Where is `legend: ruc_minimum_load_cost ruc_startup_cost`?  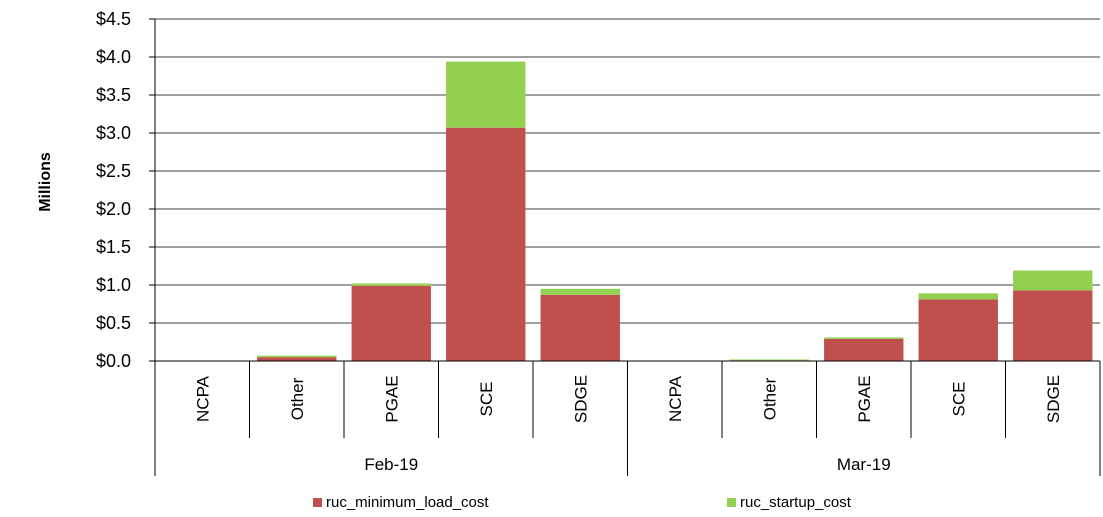
legend: ruc_minimum_load_cost ruc_startup_cost is located at coordinates (582, 502).